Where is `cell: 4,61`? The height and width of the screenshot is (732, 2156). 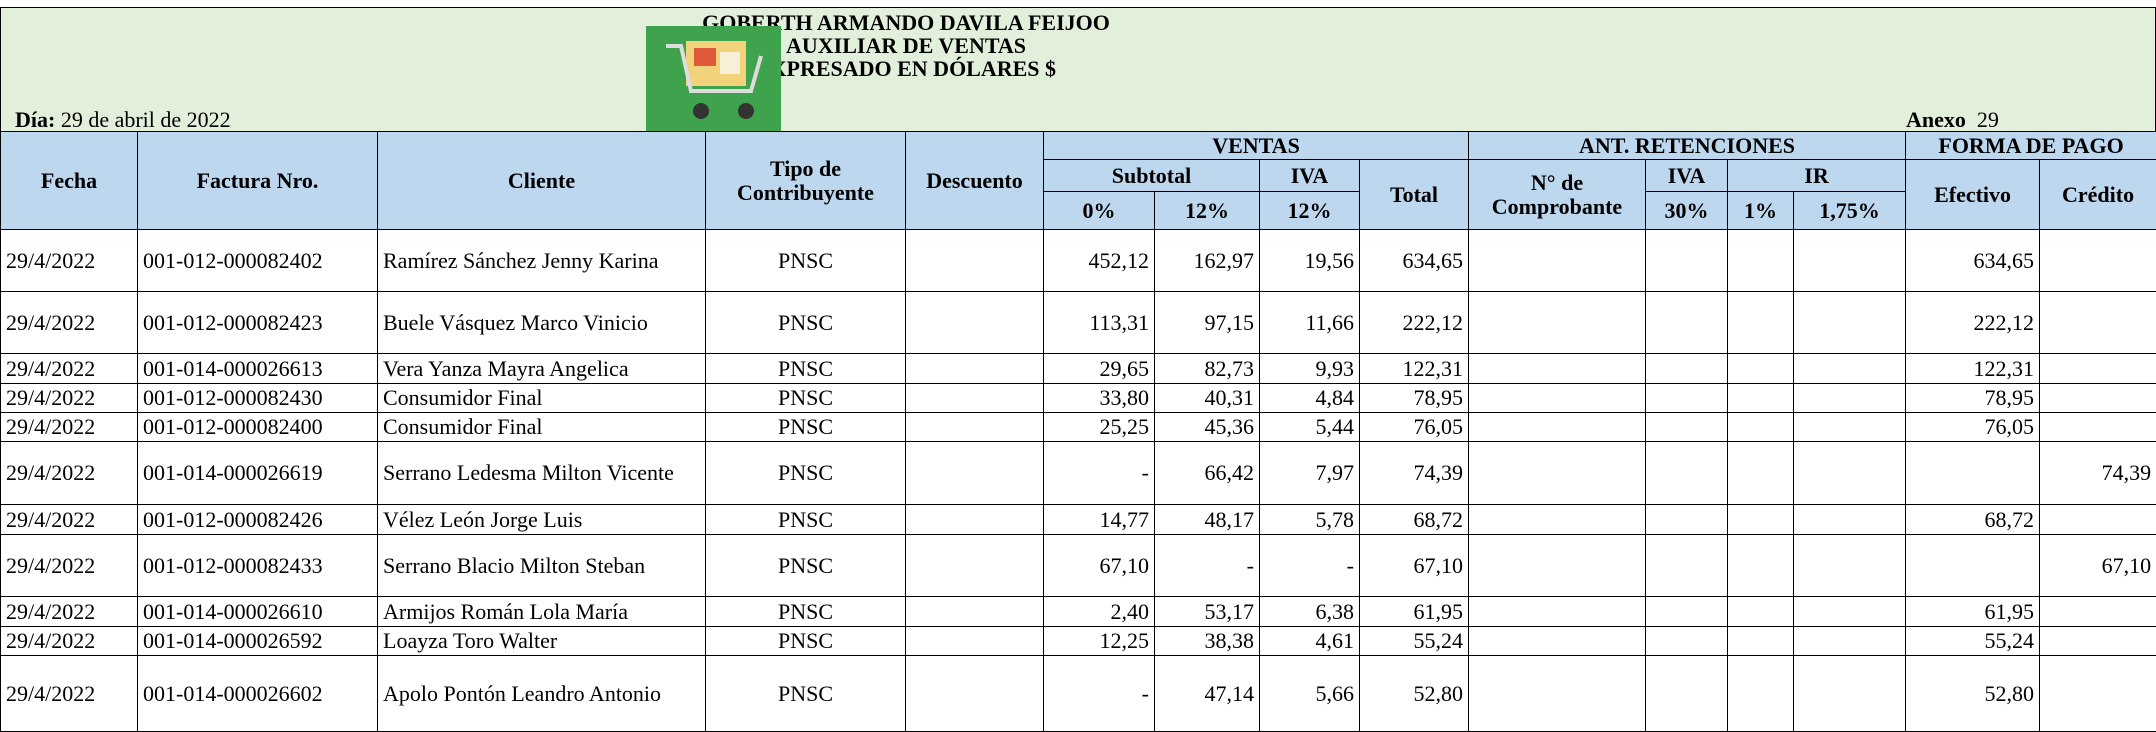
cell: 4,61 is located at coordinates (1309, 641).